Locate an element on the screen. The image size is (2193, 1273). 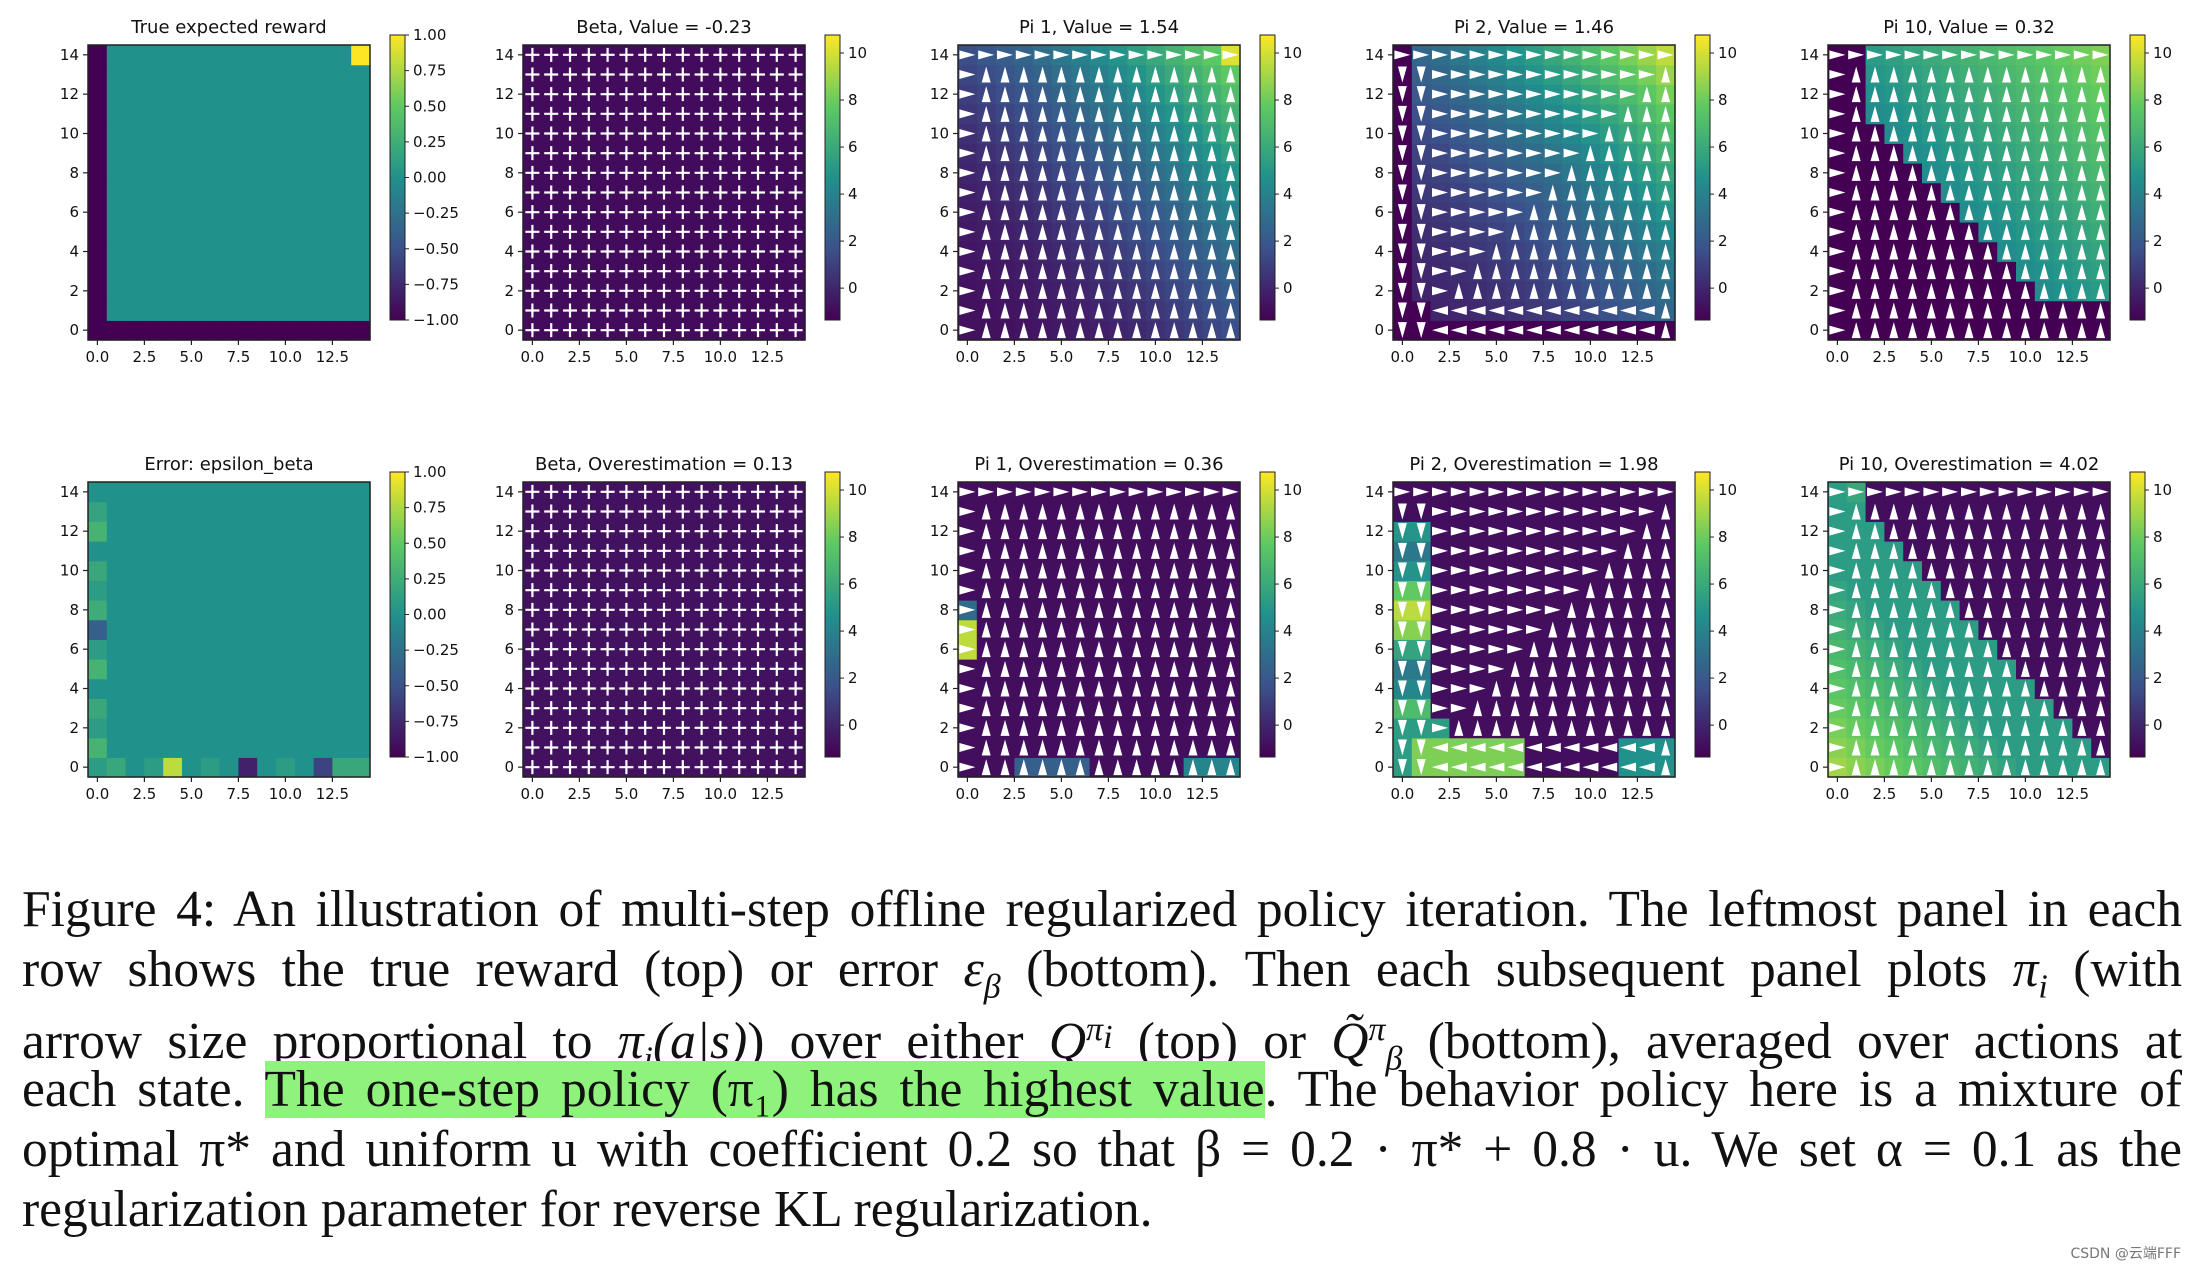
x-tick-label: 10.0 is located at coordinates (1155, 357).